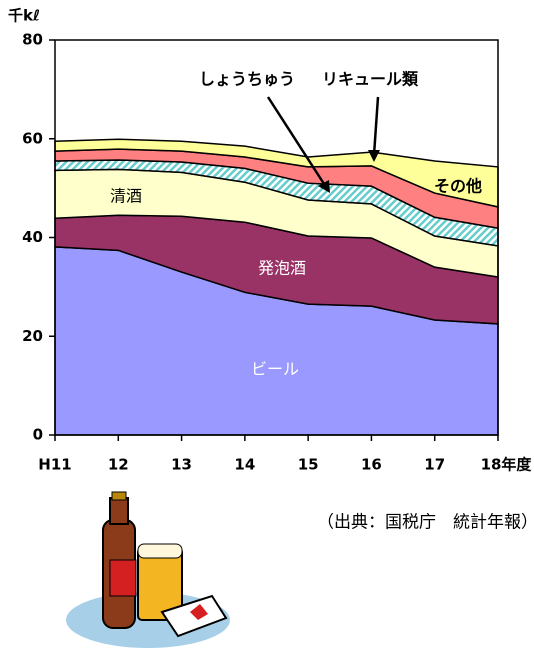 The width and height of the screenshot is (534, 659). What do you see at coordinates (32, 138) in the screenshot?
I see `y-tick-label: 60` at bounding box center [32, 138].